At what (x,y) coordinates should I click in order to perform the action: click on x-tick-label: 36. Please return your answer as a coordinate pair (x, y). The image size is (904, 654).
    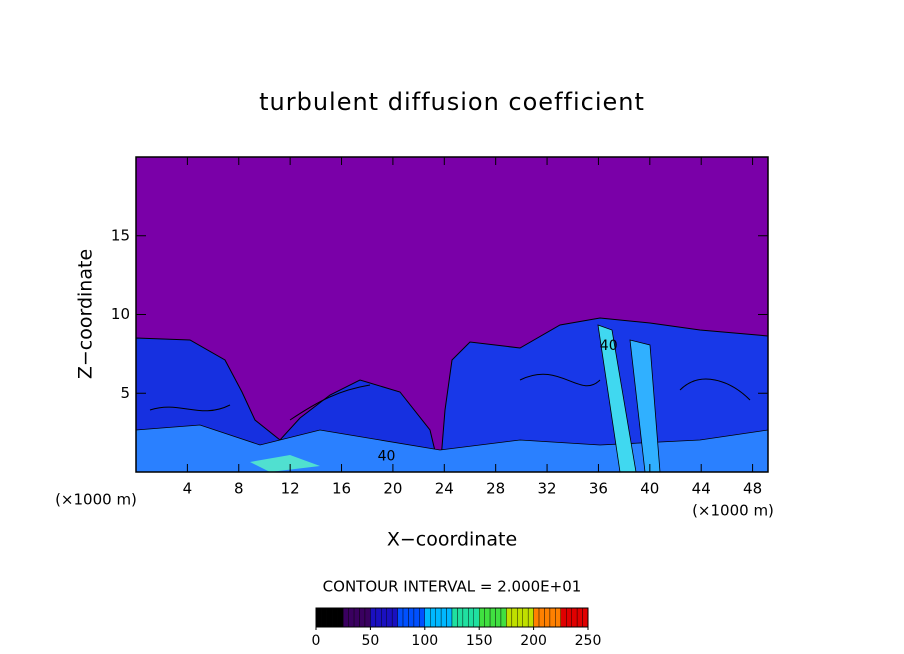
    Looking at the image, I should click on (598, 489).